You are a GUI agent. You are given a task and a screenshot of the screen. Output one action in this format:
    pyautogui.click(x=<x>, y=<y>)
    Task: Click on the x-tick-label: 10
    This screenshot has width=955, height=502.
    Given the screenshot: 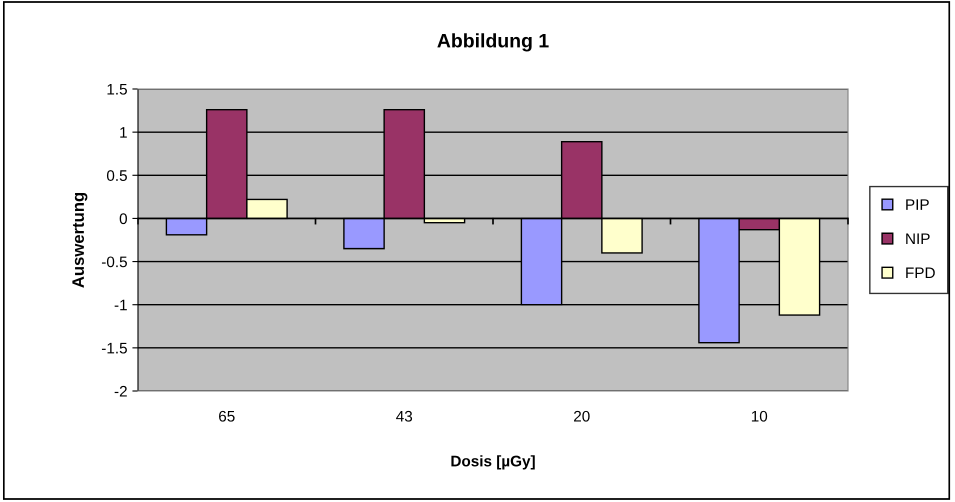 What is the action you would take?
    pyautogui.click(x=760, y=416)
    